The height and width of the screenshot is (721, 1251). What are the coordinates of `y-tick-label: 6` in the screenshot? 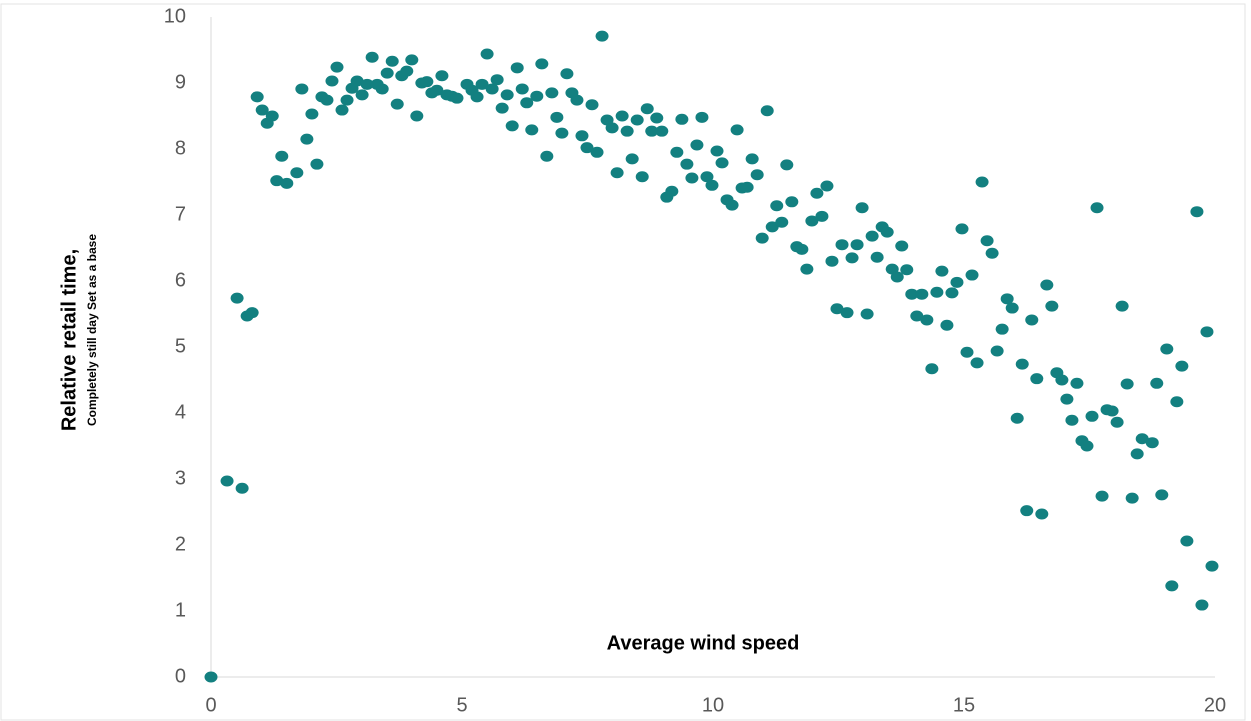 It's located at (180, 280).